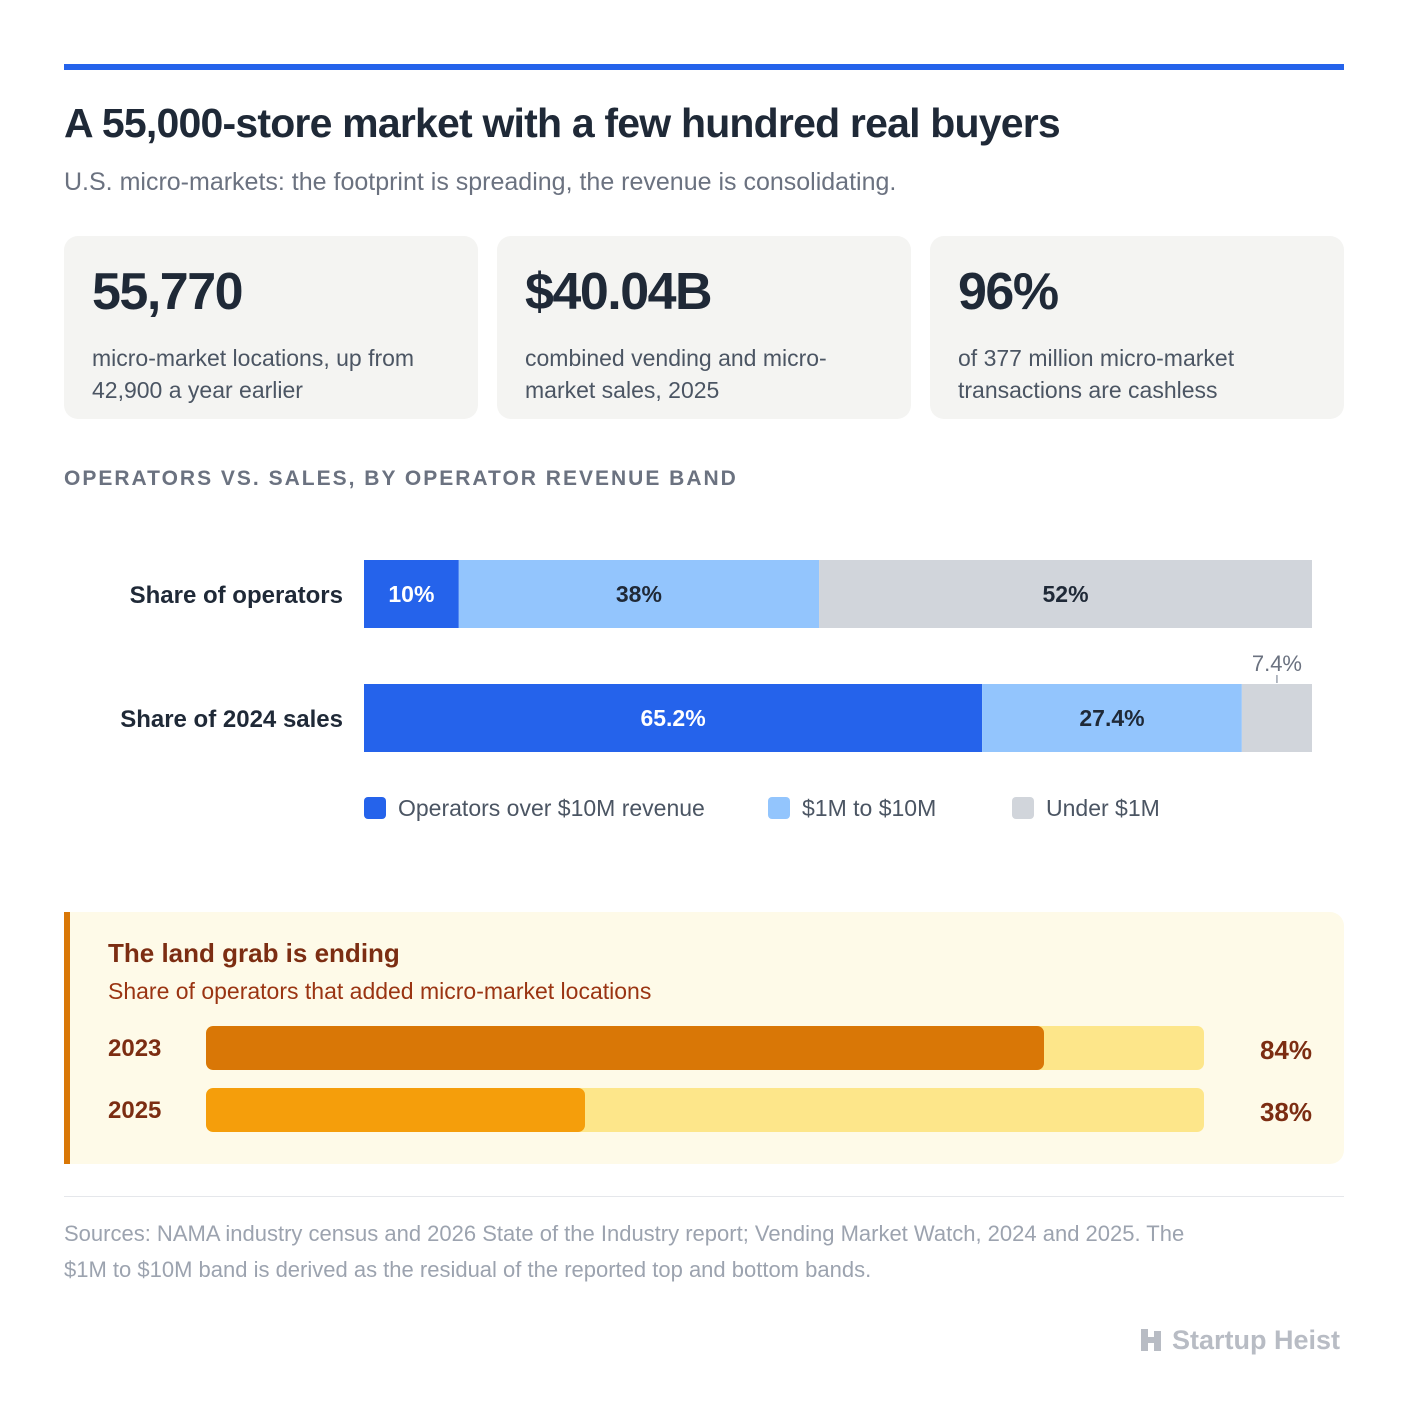 This screenshot has height=1424, width=1408. I want to click on bar-data-label: 27.4%, so click(1111, 718).